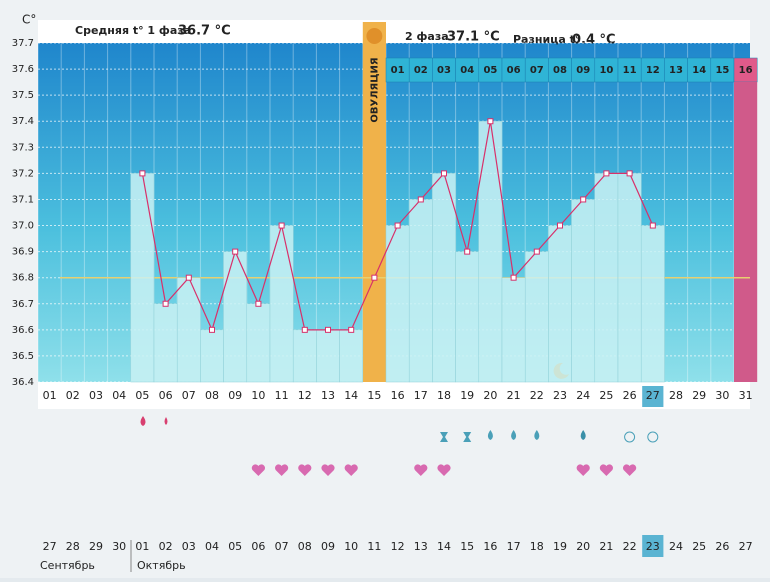 Image resolution: width=770 pixels, height=582 pixels. What do you see at coordinates (653, 546) in the screenshot?
I see `date-label: 23` at bounding box center [653, 546].